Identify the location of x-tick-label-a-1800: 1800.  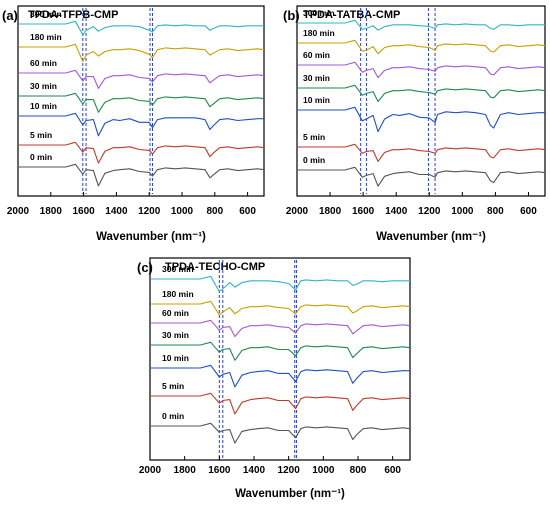
(51, 211).